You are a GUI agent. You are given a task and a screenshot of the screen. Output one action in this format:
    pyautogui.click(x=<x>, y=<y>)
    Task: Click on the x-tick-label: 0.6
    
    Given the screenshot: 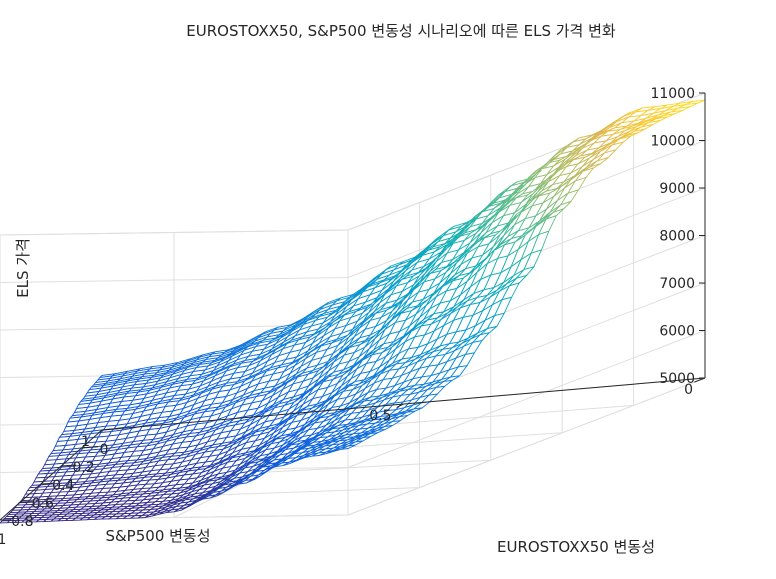 What is the action you would take?
    pyautogui.click(x=43, y=504)
    